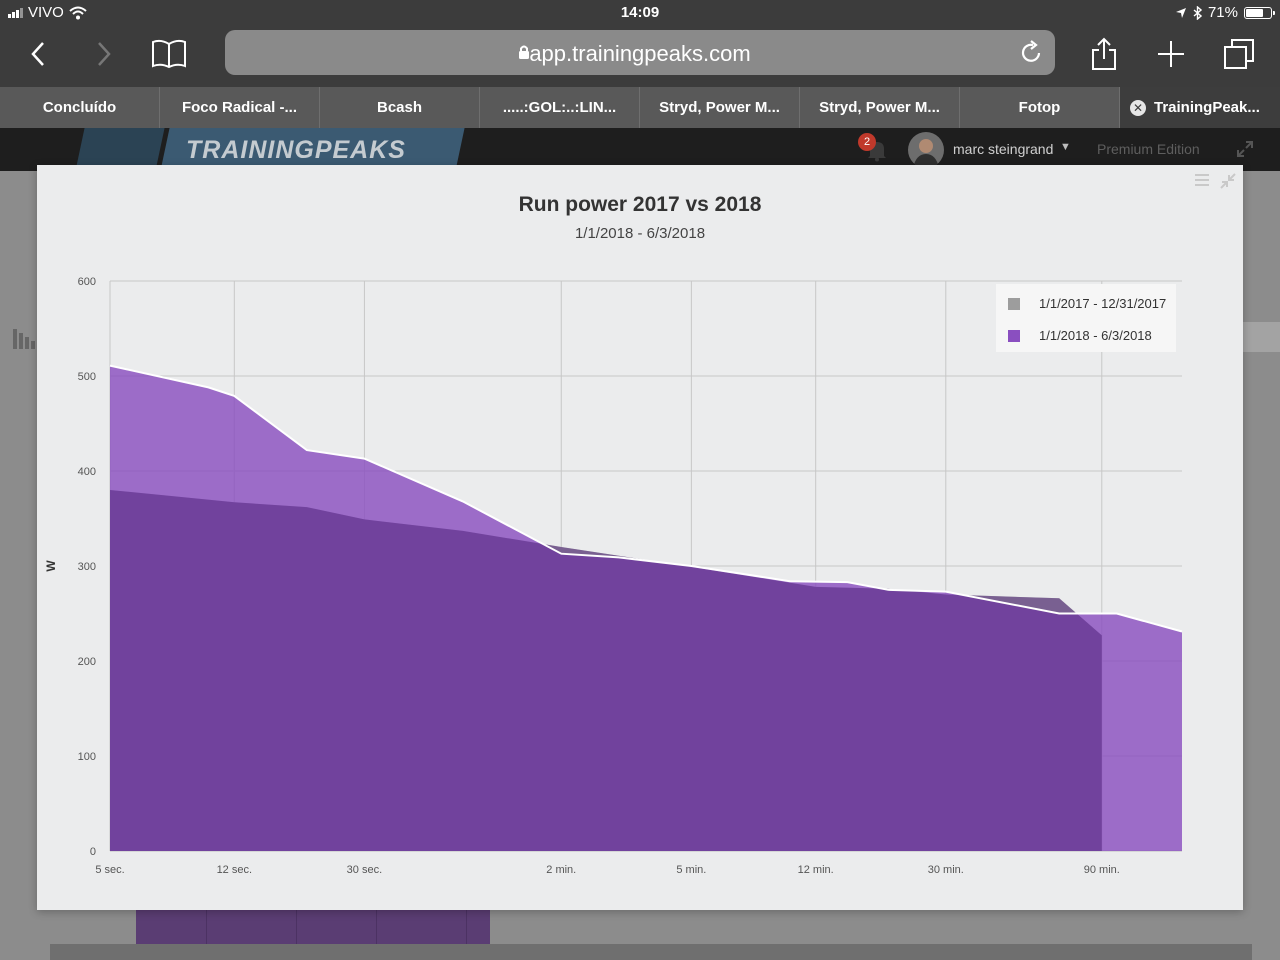 The height and width of the screenshot is (960, 1280). Describe the element at coordinates (1197, 12) in the screenshot. I see `bluetooth-icon` at that location.